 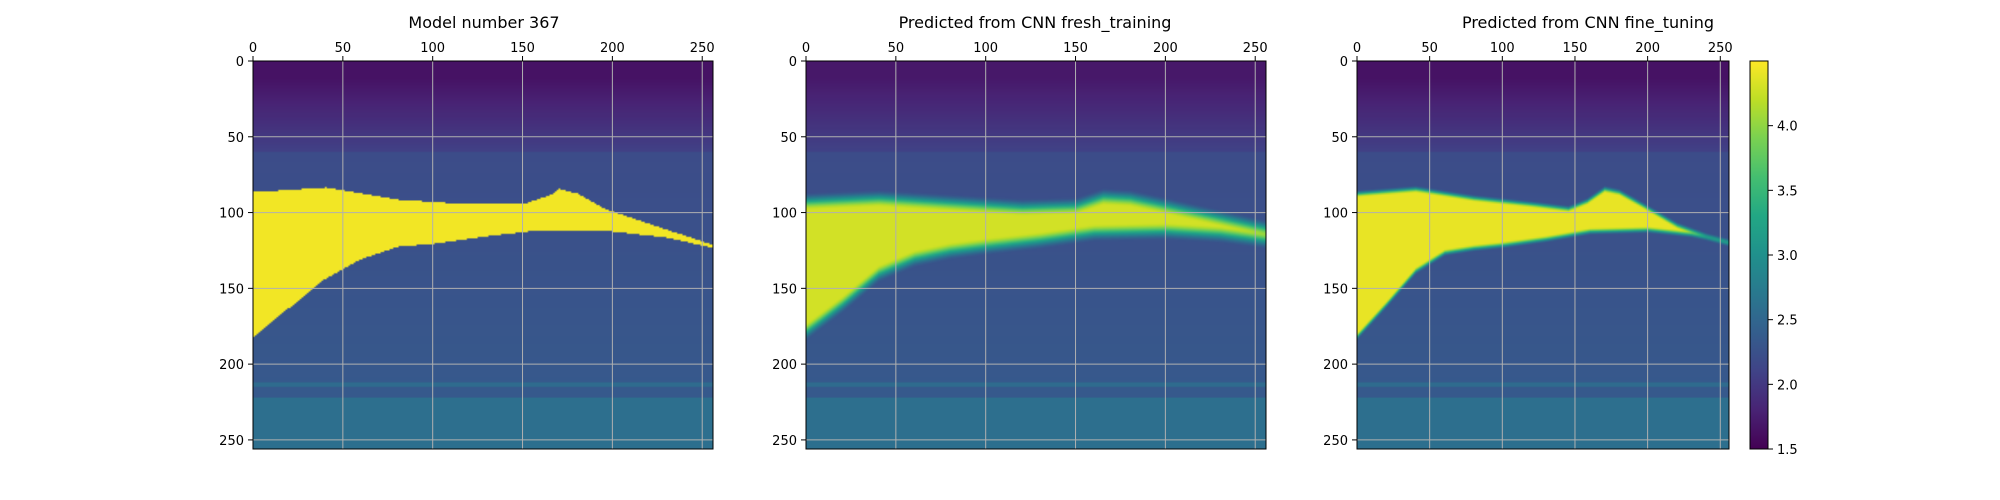 What do you see at coordinates (1787, 450) in the screenshot?
I see `colorbar-tick-label: 1.5` at bounding box center [1787, 450].